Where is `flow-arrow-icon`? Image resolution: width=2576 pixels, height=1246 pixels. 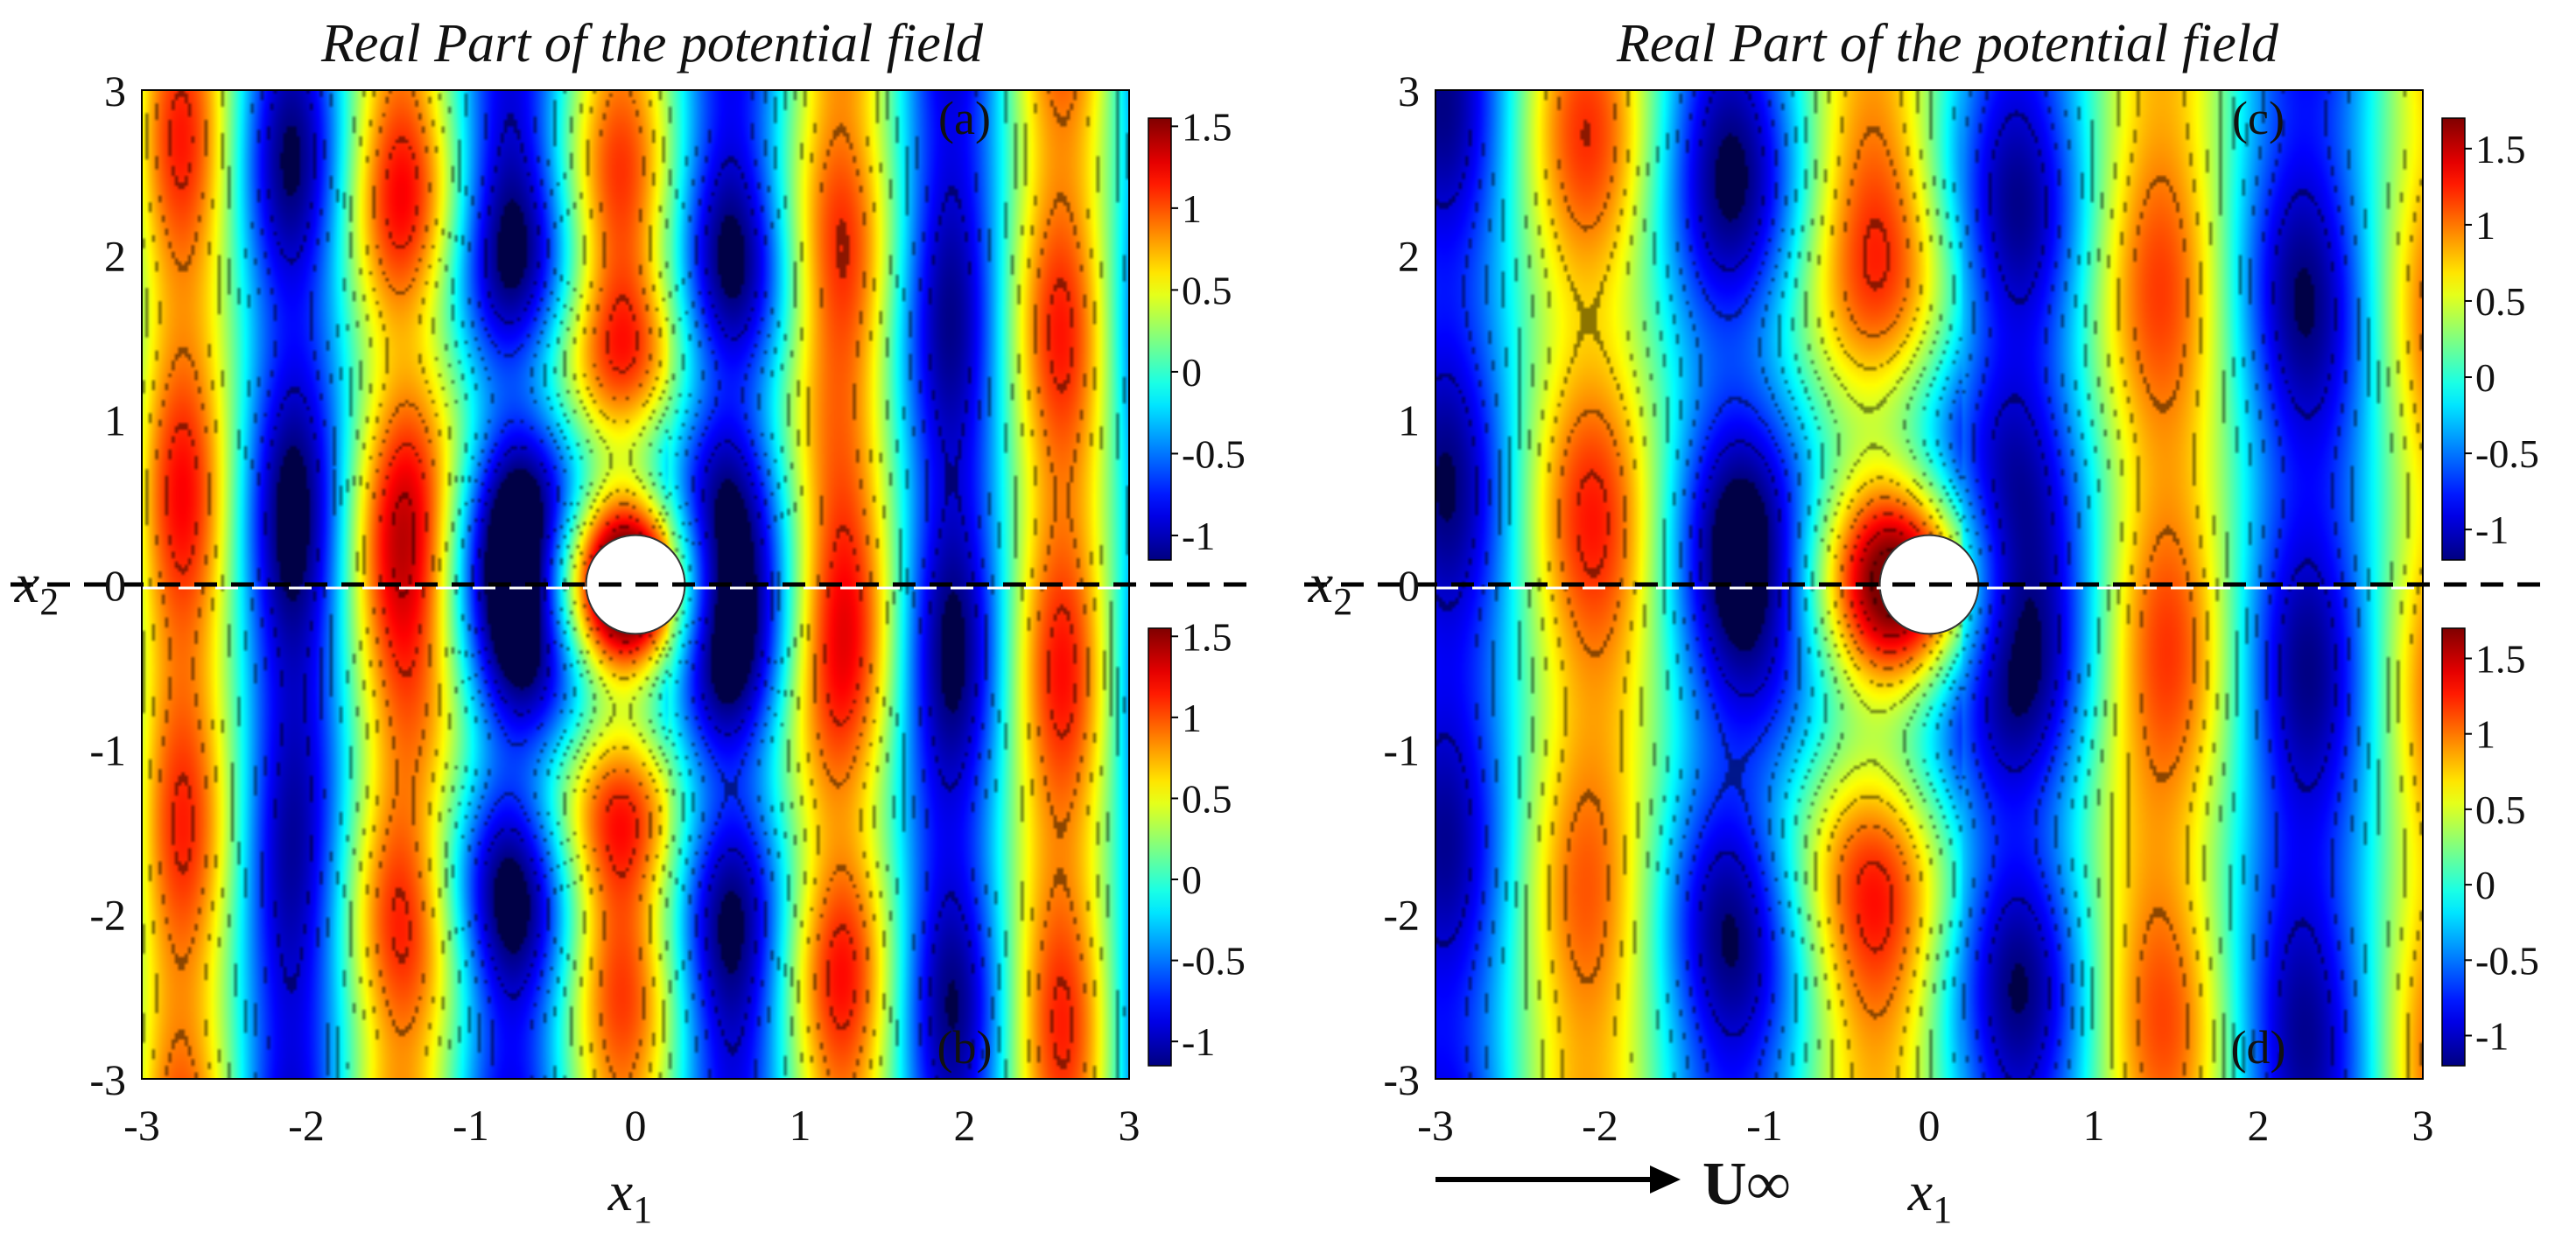
flow-arrow-icon is located at coordinates (1666, 1180).